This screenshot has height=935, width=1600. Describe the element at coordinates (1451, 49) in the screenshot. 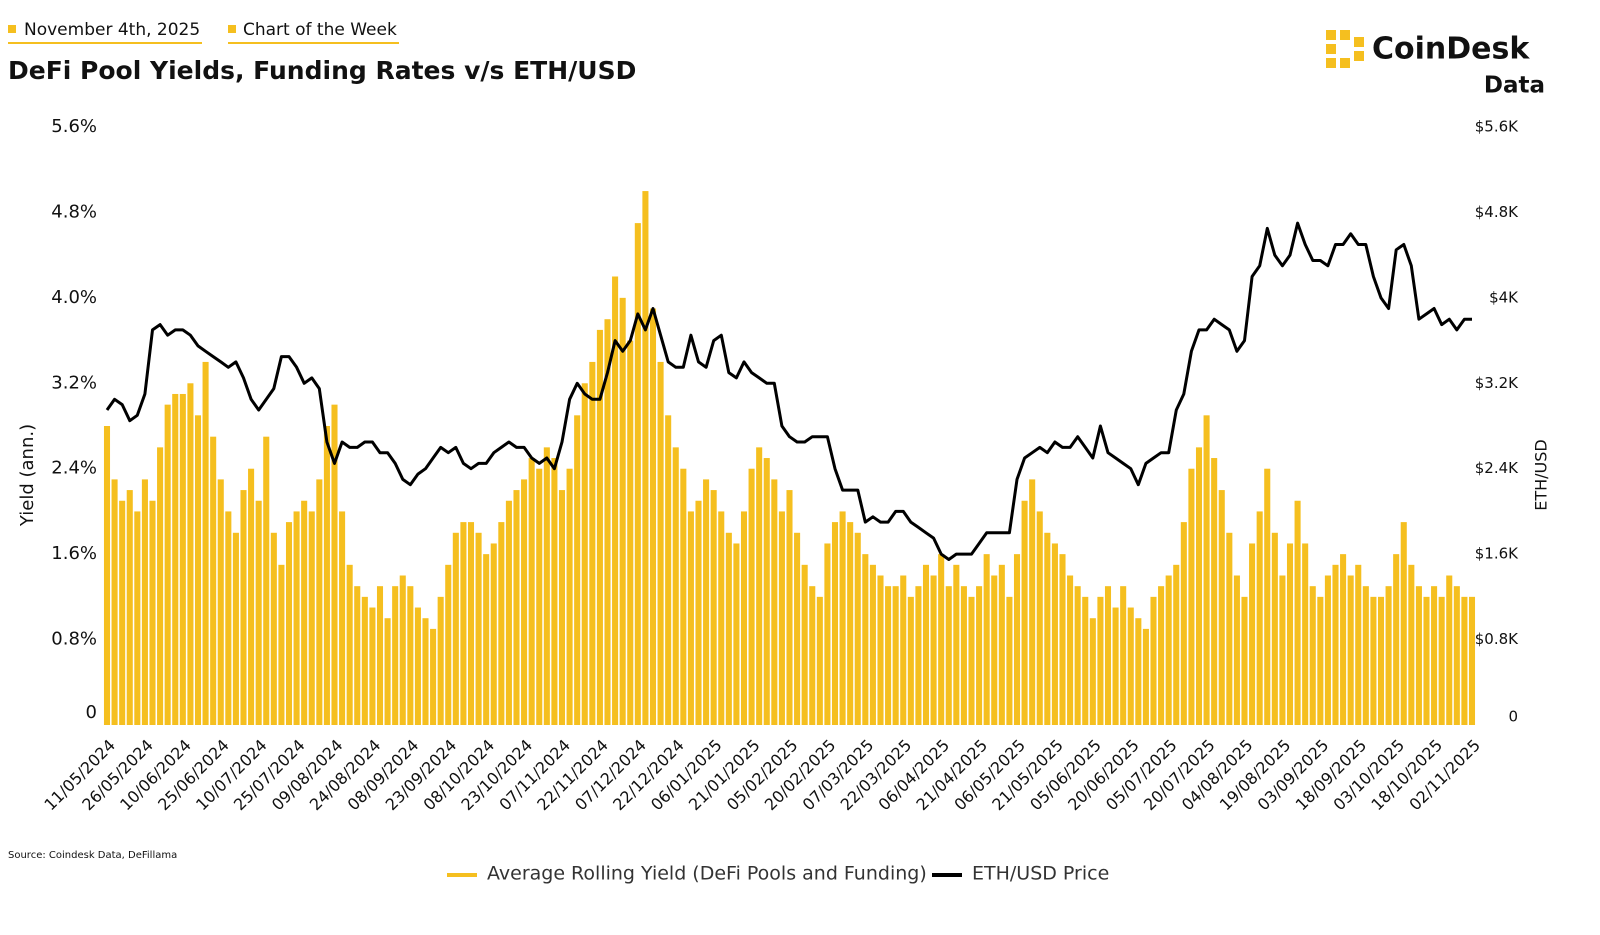

I see `logo-text: CoinDesk` at that location.